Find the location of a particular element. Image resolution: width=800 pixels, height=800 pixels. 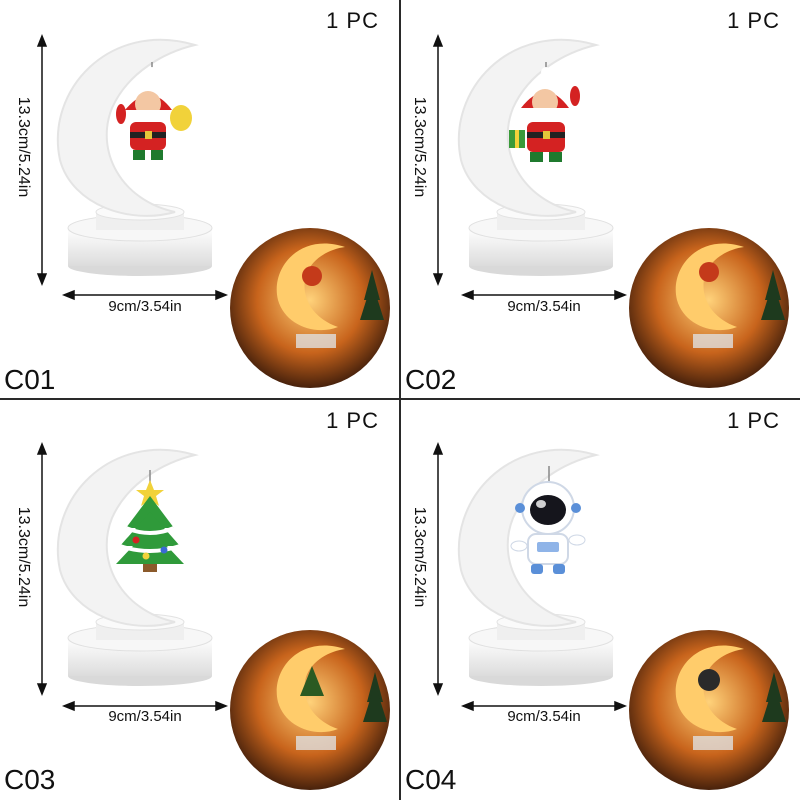

grid-divider-vertical is located at coordinates (400, 400).